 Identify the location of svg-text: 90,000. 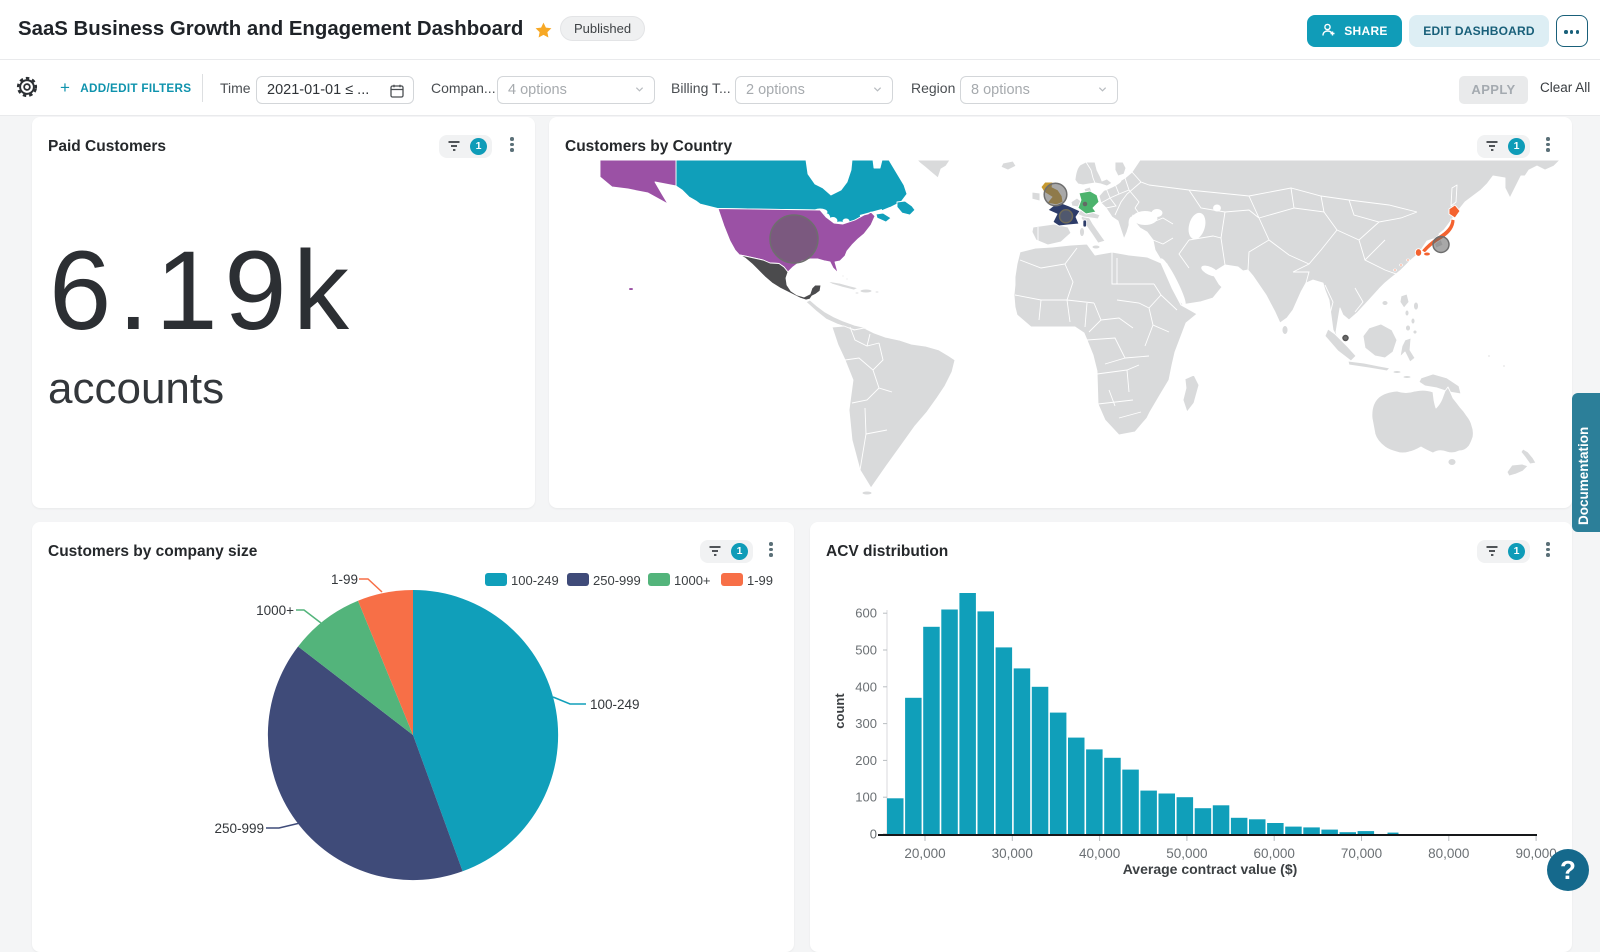
(1535, 853).